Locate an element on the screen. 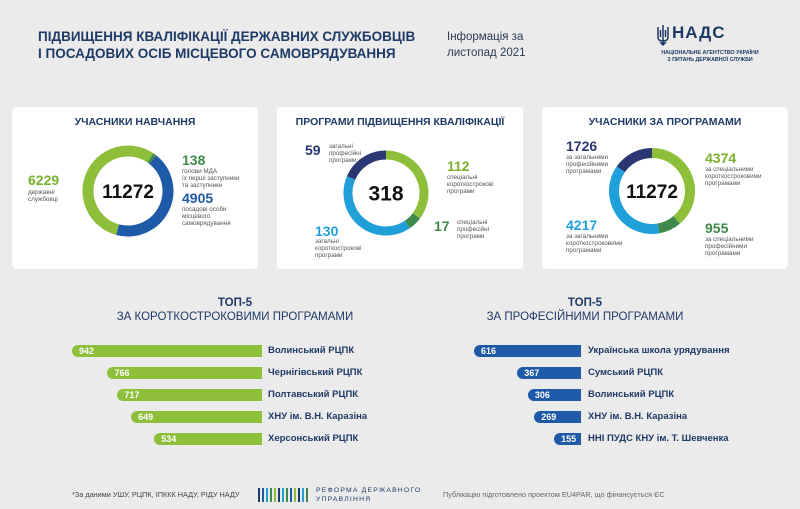 The height and width of the screenshot is (509, 800). donut-chart: 318 is located at coordinates (386, 193).